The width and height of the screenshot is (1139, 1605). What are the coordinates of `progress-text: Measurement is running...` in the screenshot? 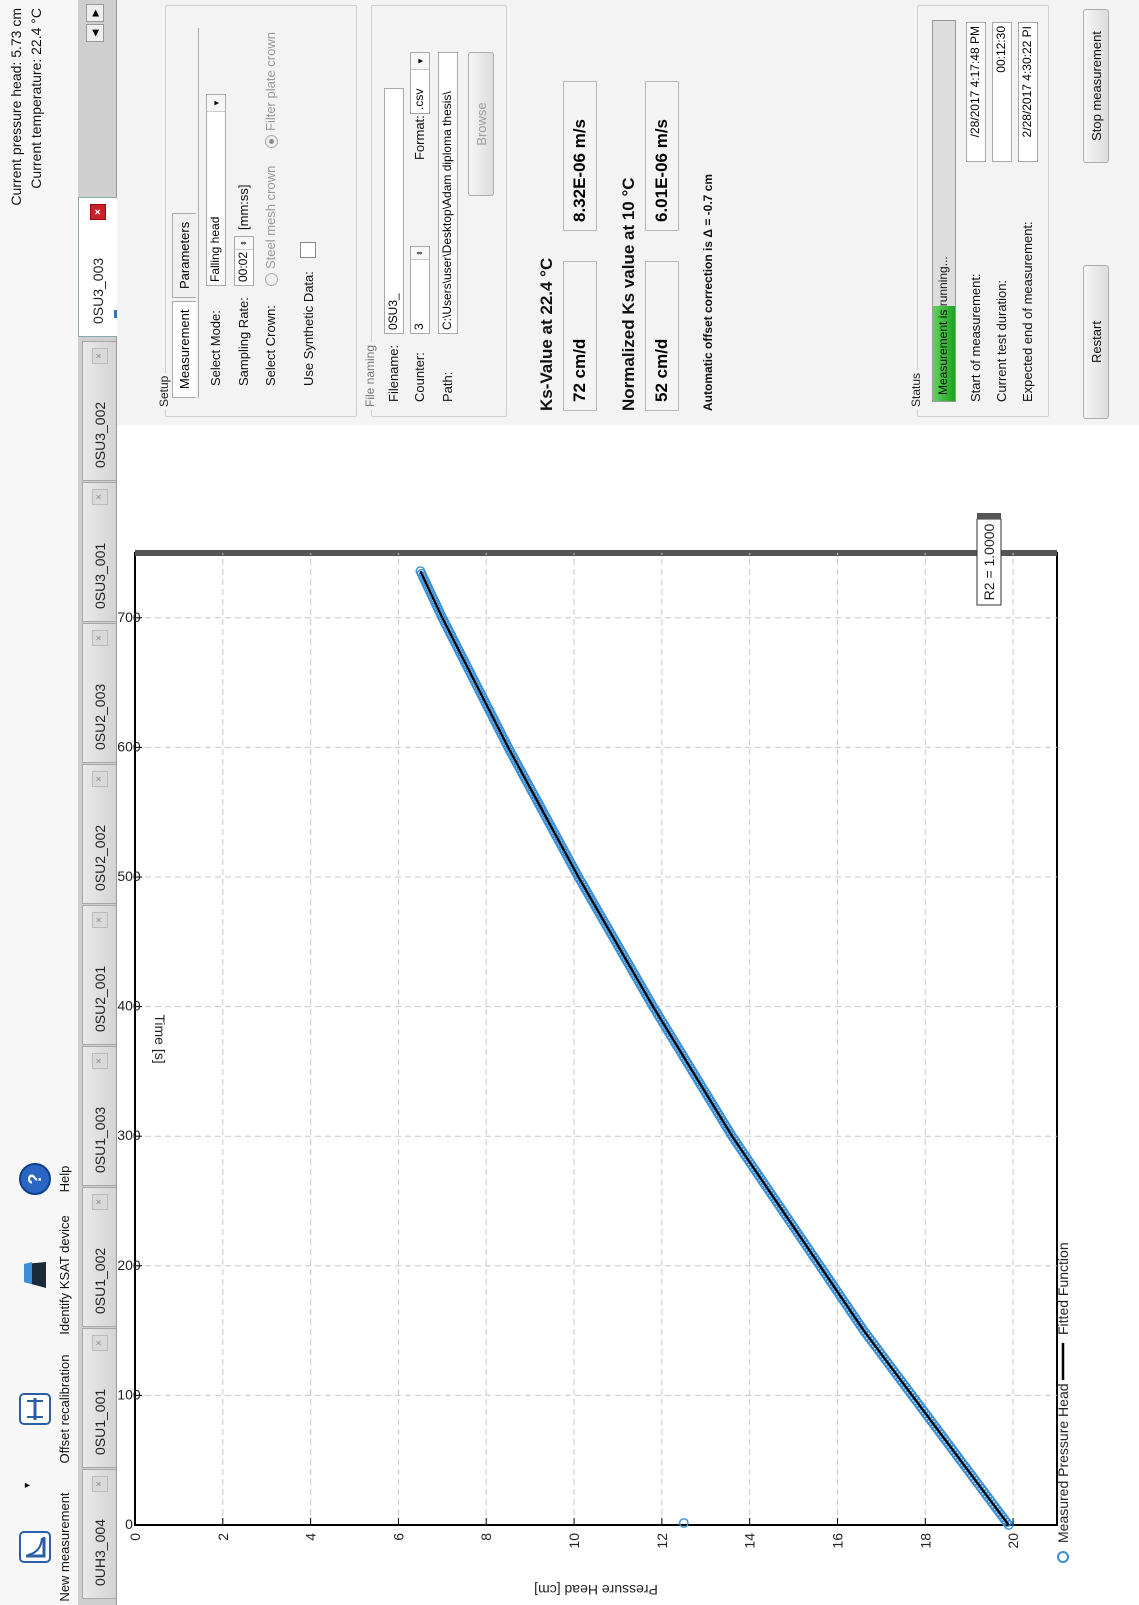 It's located at (943, 325).